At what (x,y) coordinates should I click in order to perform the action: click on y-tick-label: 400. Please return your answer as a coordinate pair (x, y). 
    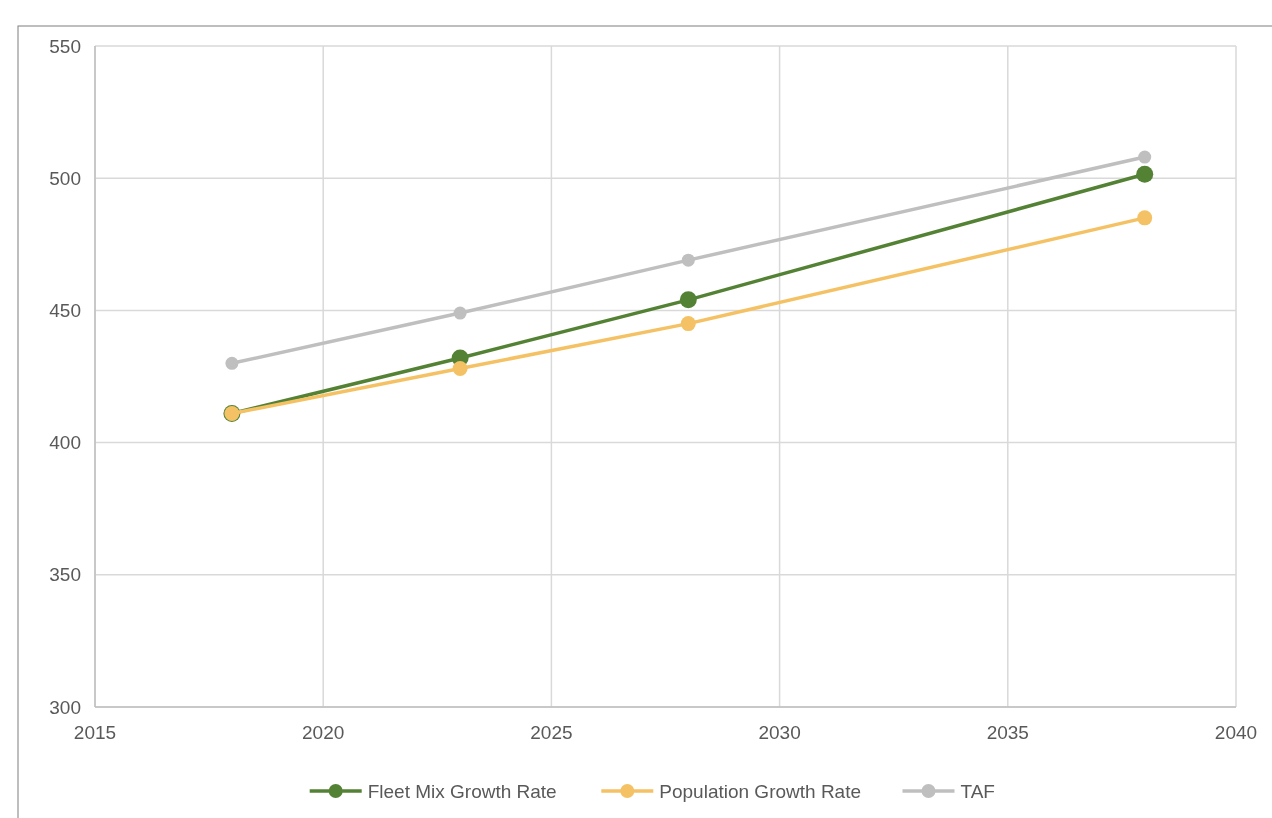
    Looking at the image, I should click on (65, 443).